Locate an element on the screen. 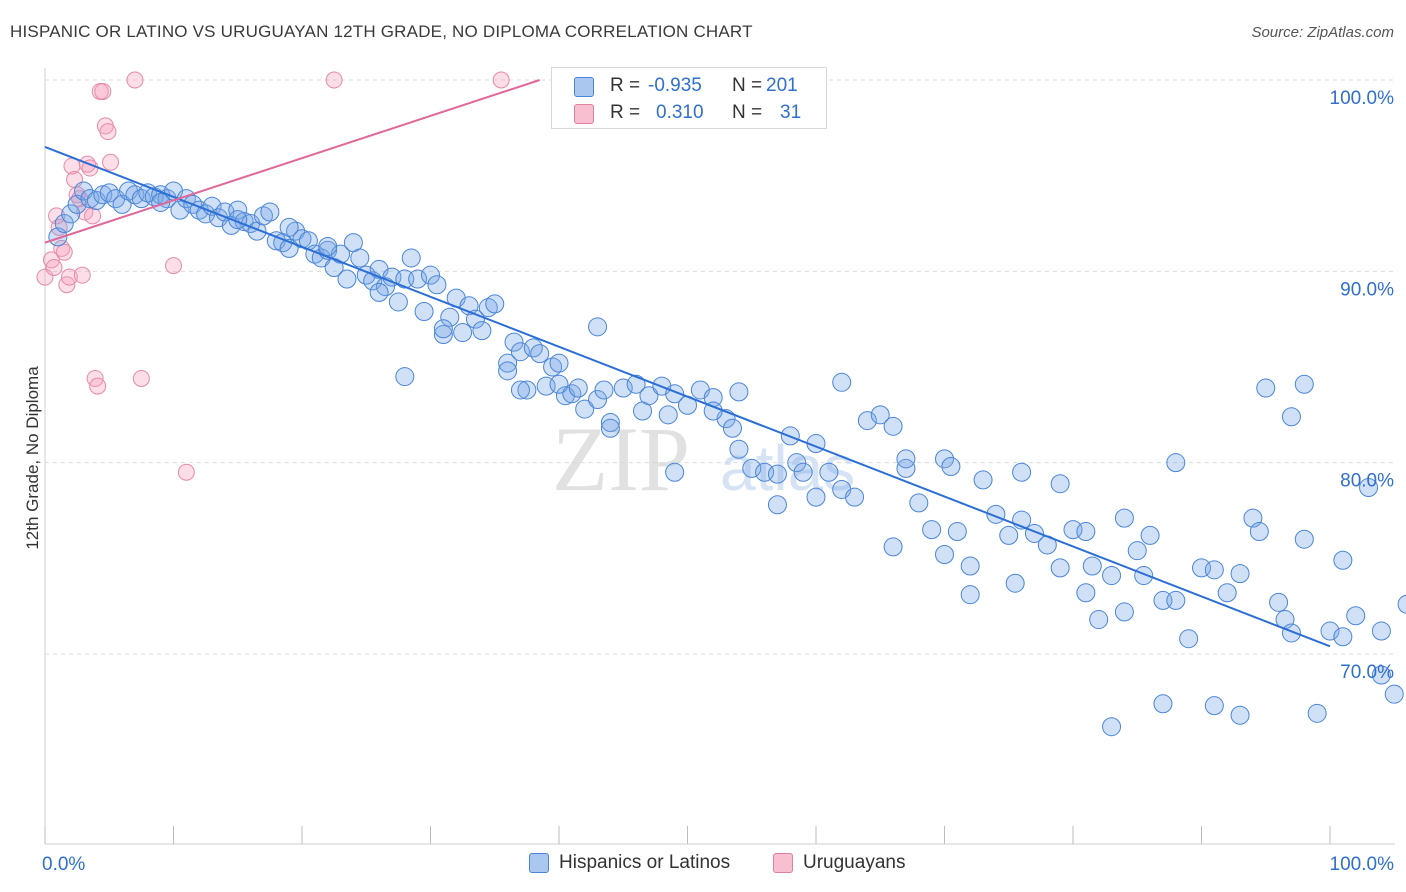 Image resolution: width=1406 pixels, height=892 pixels. legend-item-uruguayans: Uruguayans is located at coordinates (839, 863).